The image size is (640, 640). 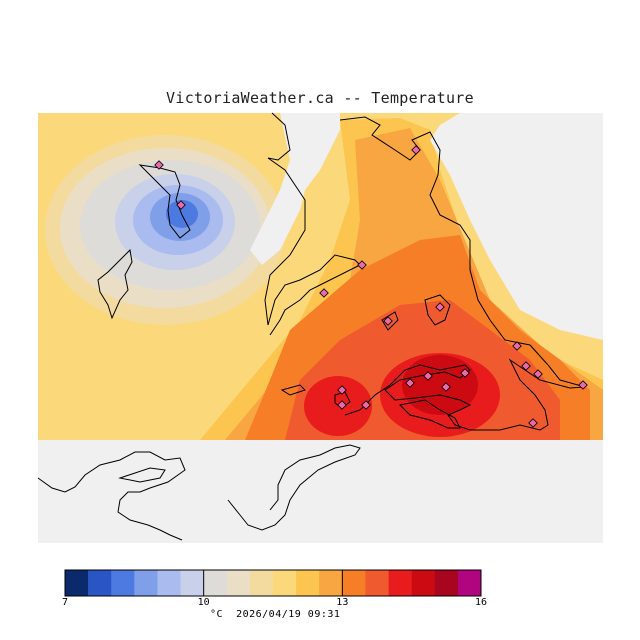 I want to click on temperature-colorbar, so click(x=273, y=583).